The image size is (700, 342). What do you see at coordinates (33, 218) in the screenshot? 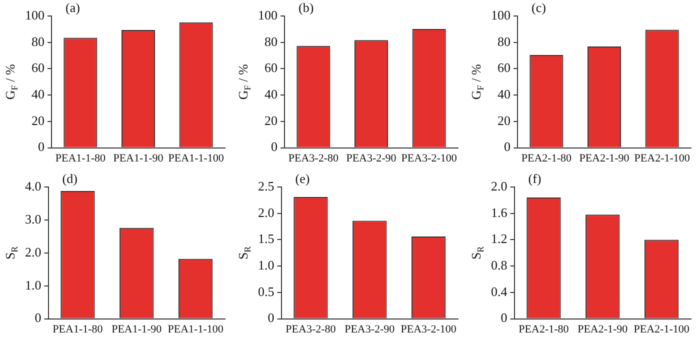
I see `y-tick-label: 3.0` at bounding box center [33, 218].